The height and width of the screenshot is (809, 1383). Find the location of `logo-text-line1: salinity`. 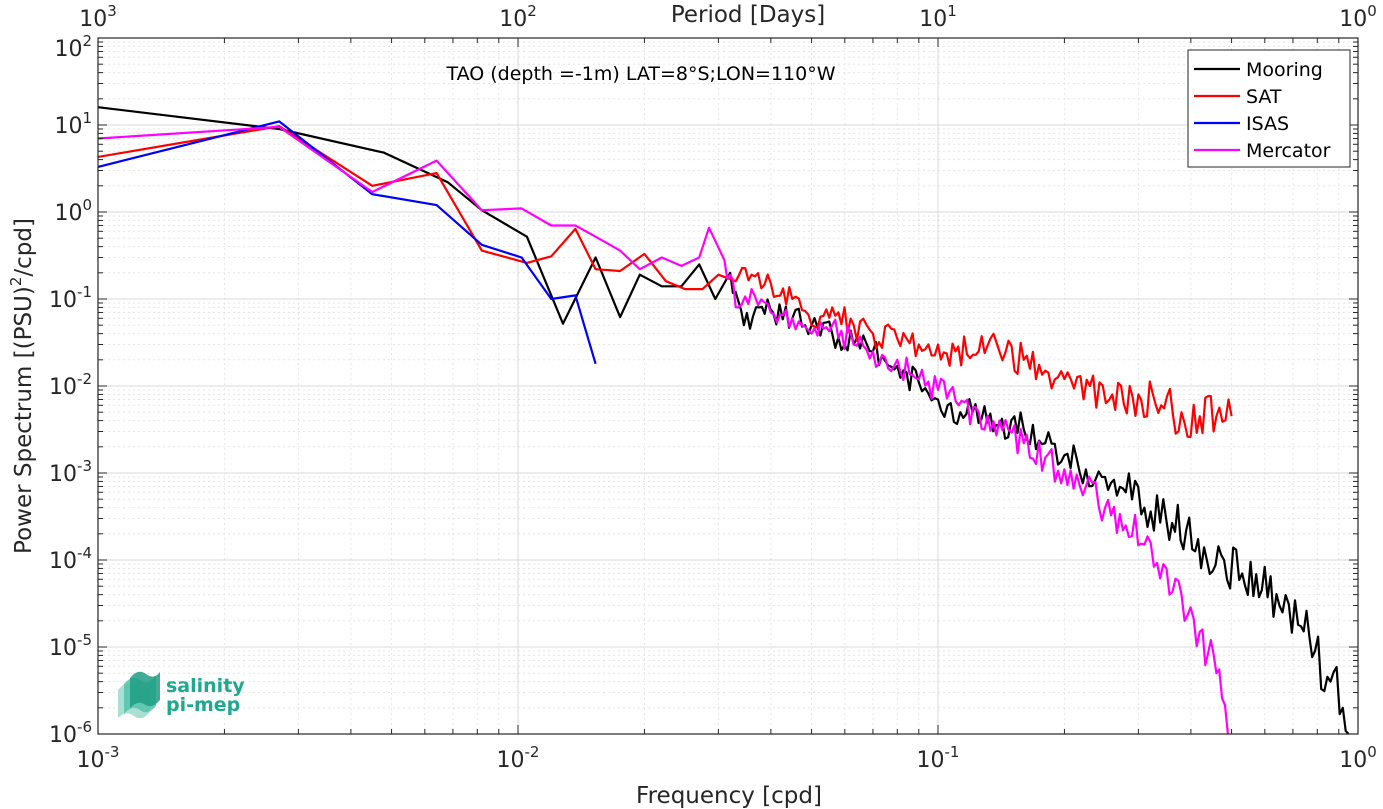

logo-text-line1: salinity is located at coordinates (205, 686).